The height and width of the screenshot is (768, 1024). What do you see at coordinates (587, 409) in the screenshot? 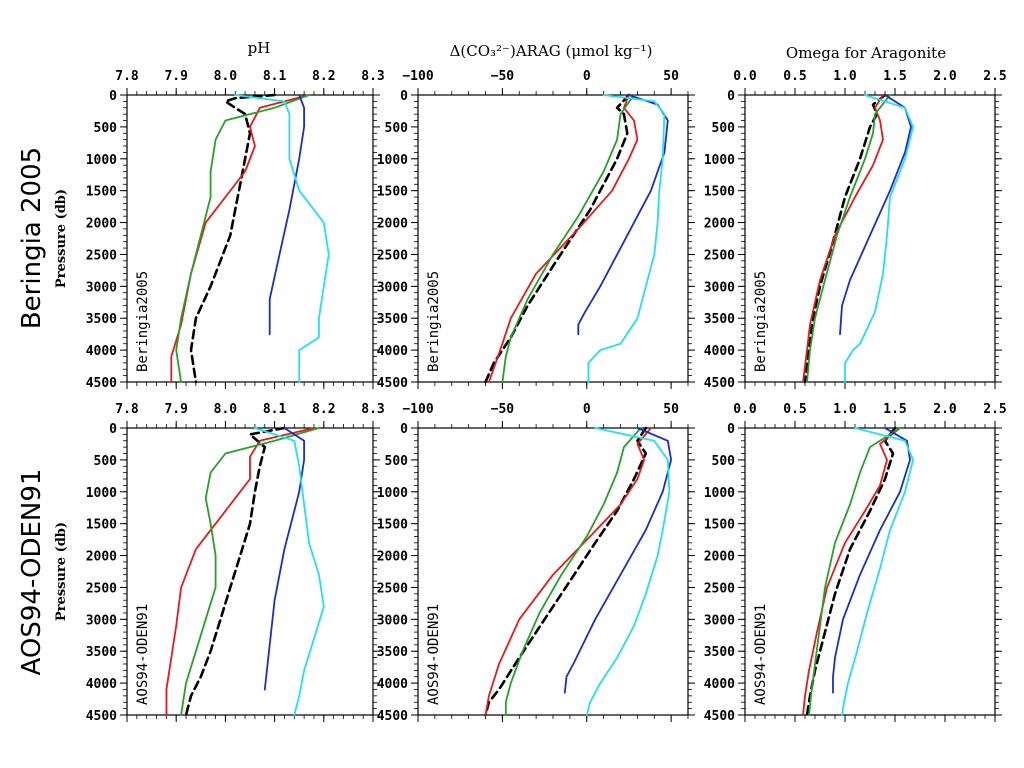
I see `x-tick-label: 0` at bounding box center [587, 409].